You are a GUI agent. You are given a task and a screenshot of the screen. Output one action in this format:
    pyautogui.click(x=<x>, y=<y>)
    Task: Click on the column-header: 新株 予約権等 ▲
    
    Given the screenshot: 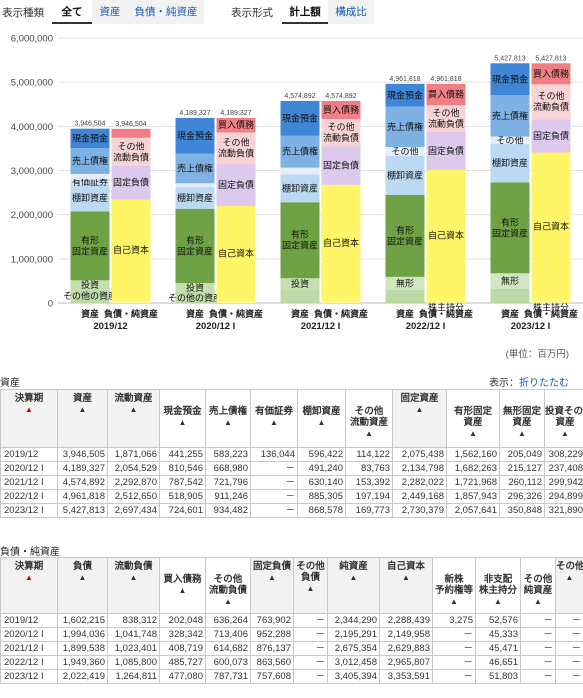 What is the action you would take?
    pyautogui.click(x=454, y=585)
    